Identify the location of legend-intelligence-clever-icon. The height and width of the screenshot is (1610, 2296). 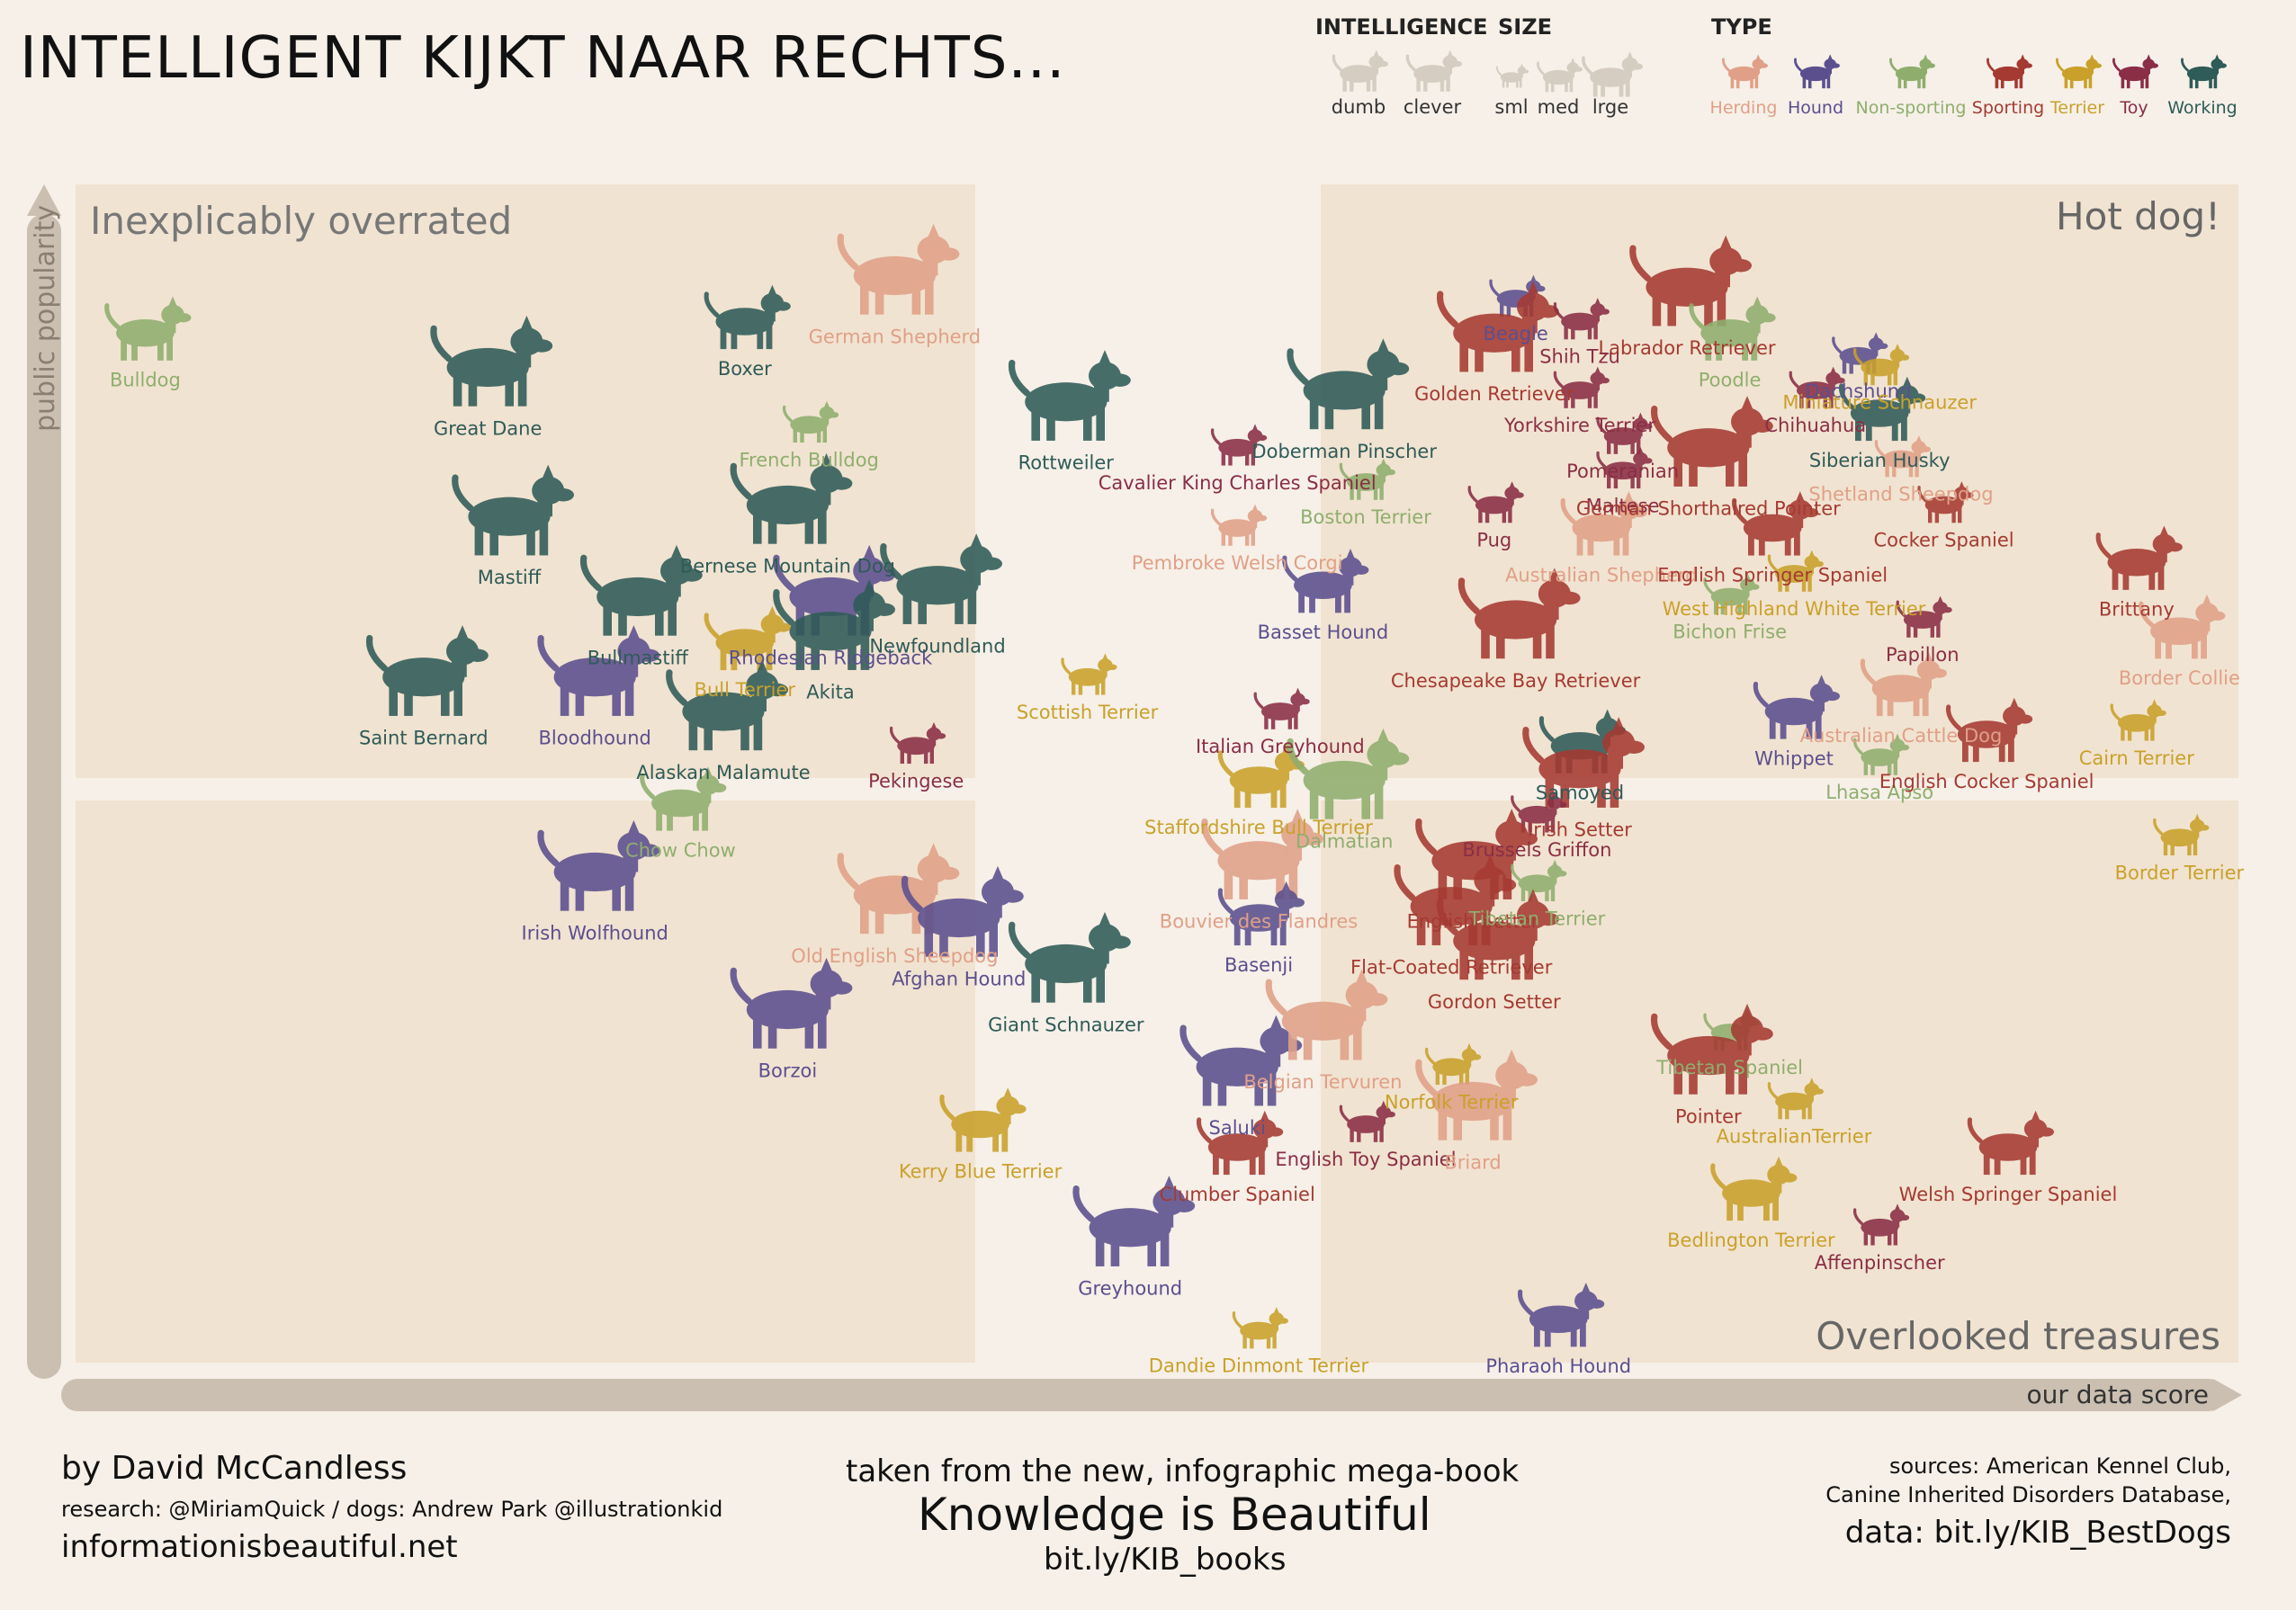
(1433, 70).